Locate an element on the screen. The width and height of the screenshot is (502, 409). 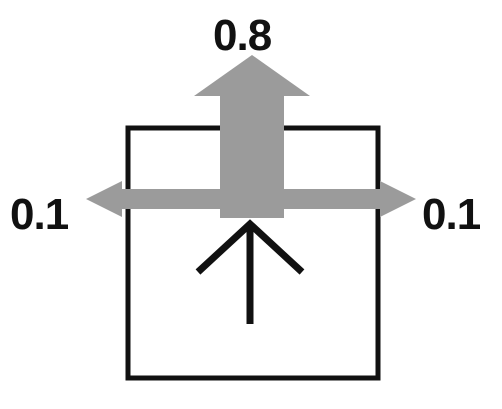
forward-outcome-arrow is located at coordinates (252, 136).